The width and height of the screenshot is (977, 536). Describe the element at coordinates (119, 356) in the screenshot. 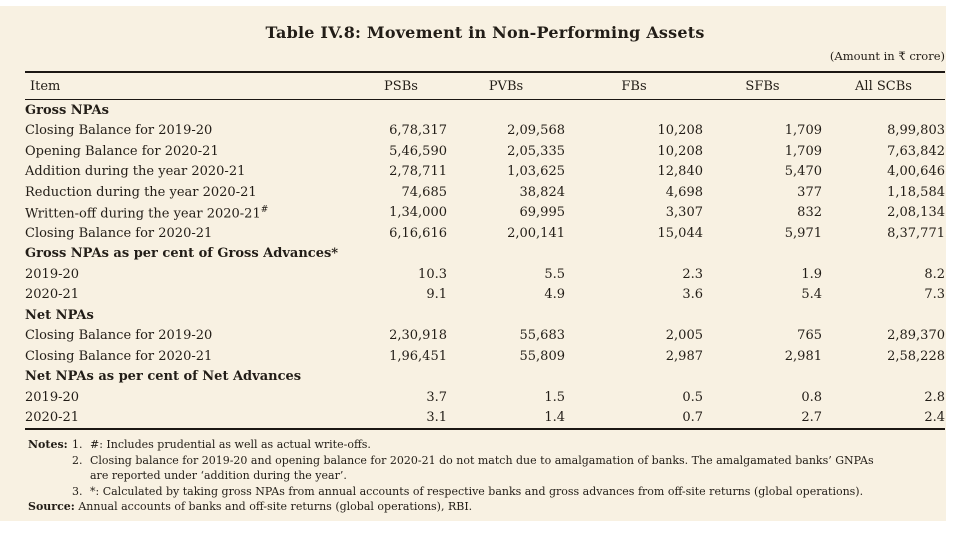

I see `row-label: Closing Balance for 2020-21` at that location.